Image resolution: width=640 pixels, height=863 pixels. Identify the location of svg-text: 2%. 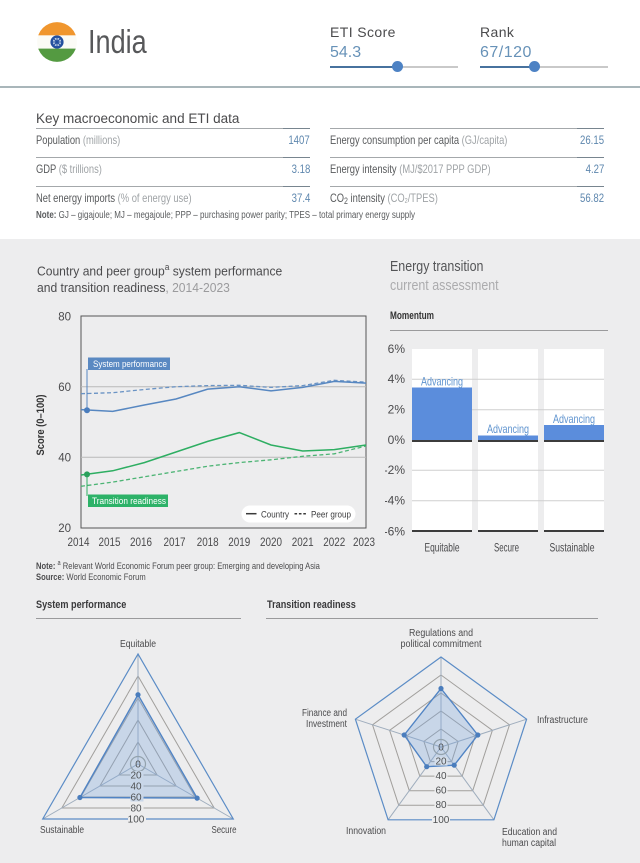
(397, 410).